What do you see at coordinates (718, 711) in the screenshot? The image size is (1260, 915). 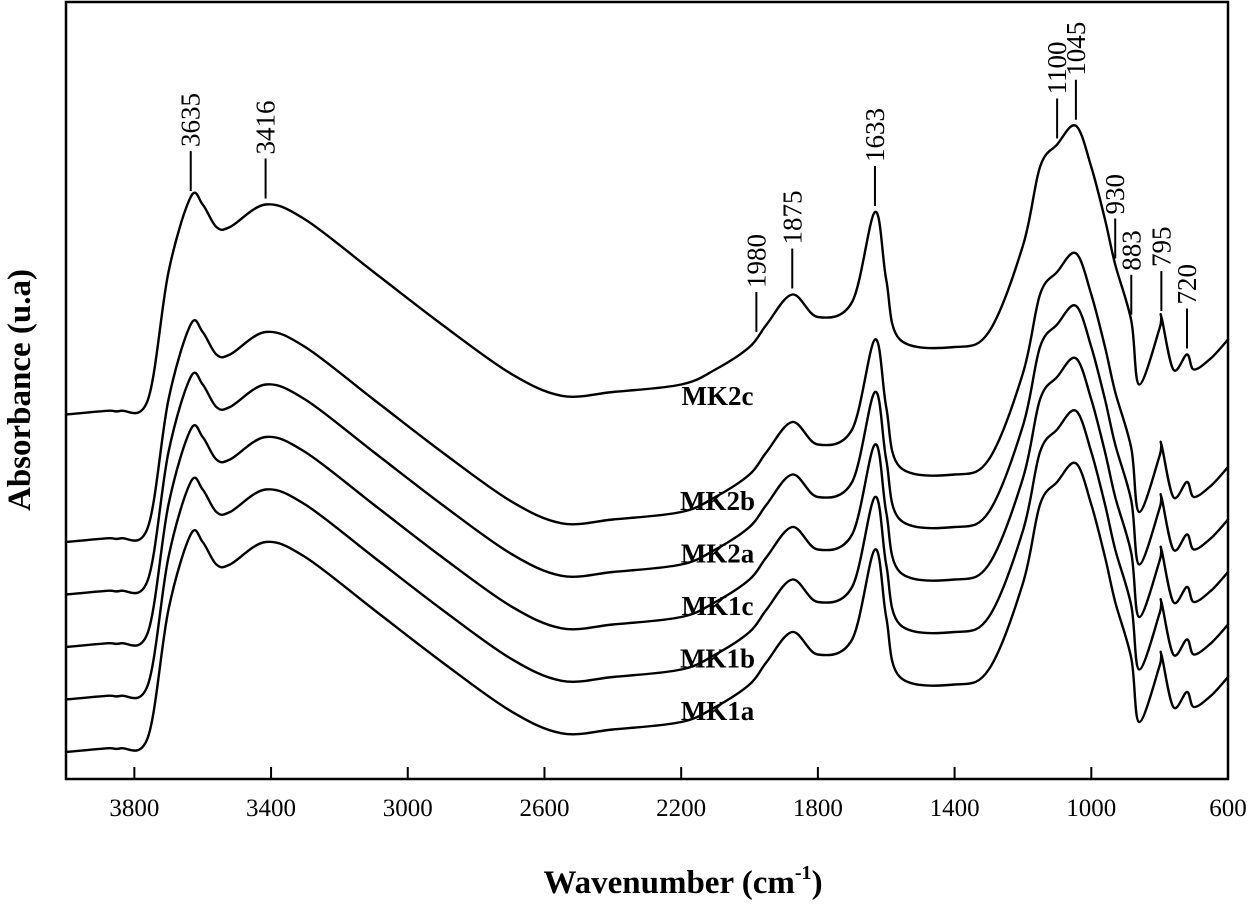 I see `series-label-MK1a: MK1a` at bounding box center [718, 711].